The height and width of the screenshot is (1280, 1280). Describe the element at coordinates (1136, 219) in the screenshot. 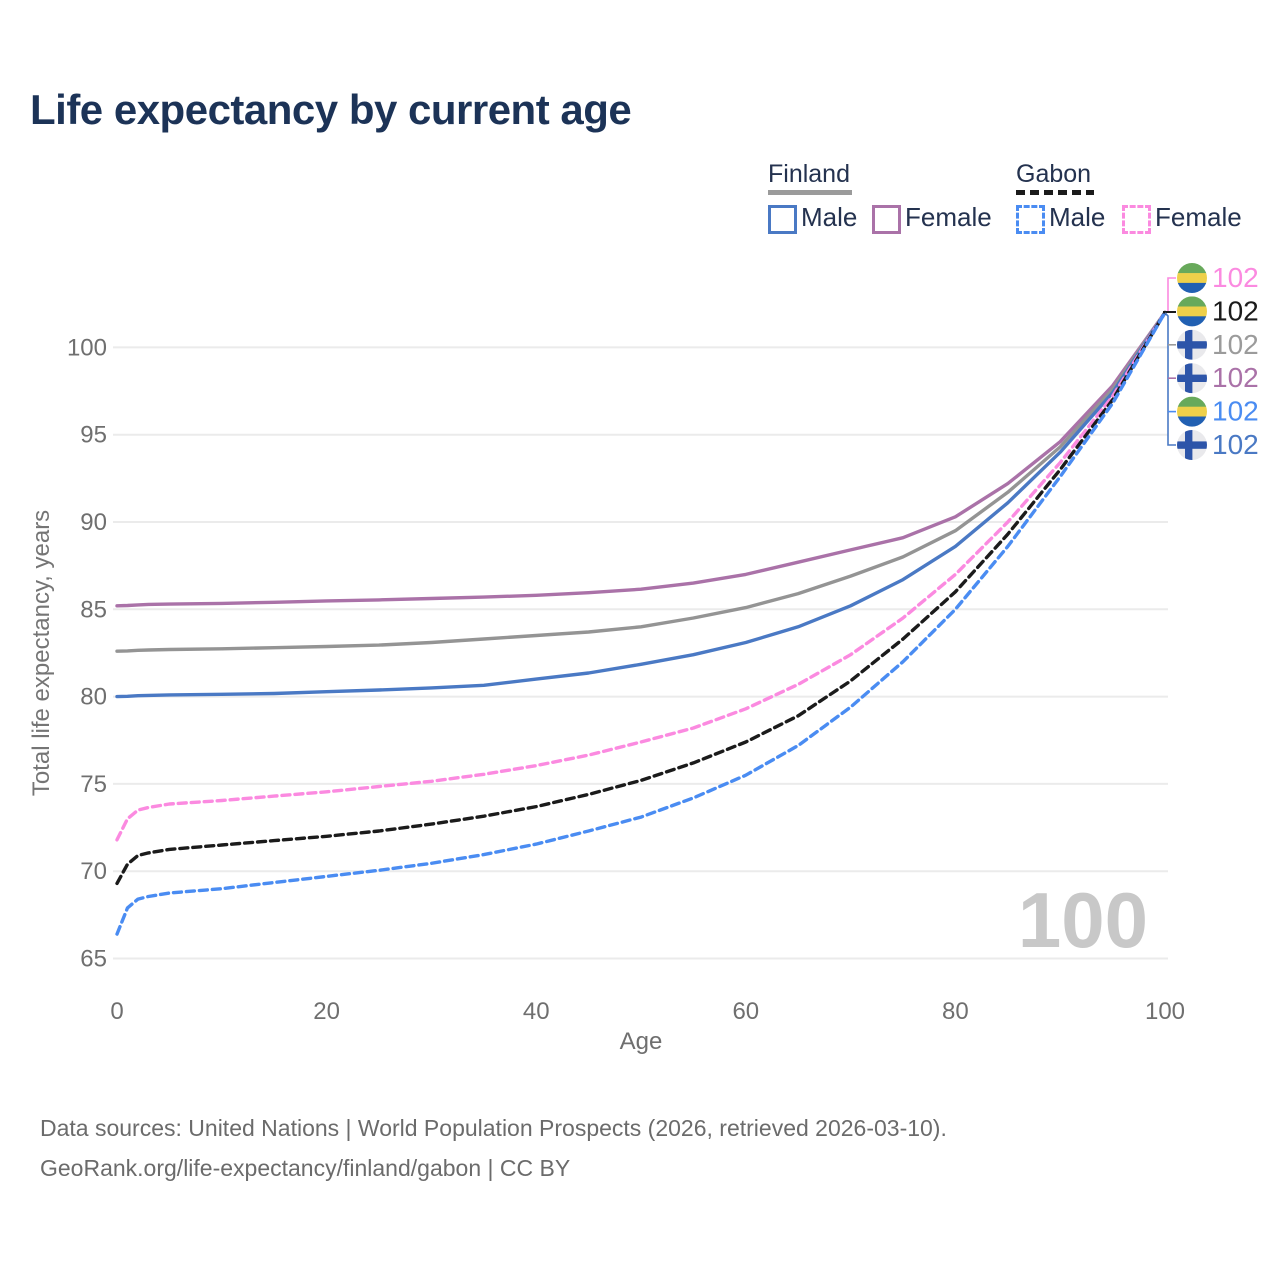

I see `legend-swatch-gabon-female` at that location.